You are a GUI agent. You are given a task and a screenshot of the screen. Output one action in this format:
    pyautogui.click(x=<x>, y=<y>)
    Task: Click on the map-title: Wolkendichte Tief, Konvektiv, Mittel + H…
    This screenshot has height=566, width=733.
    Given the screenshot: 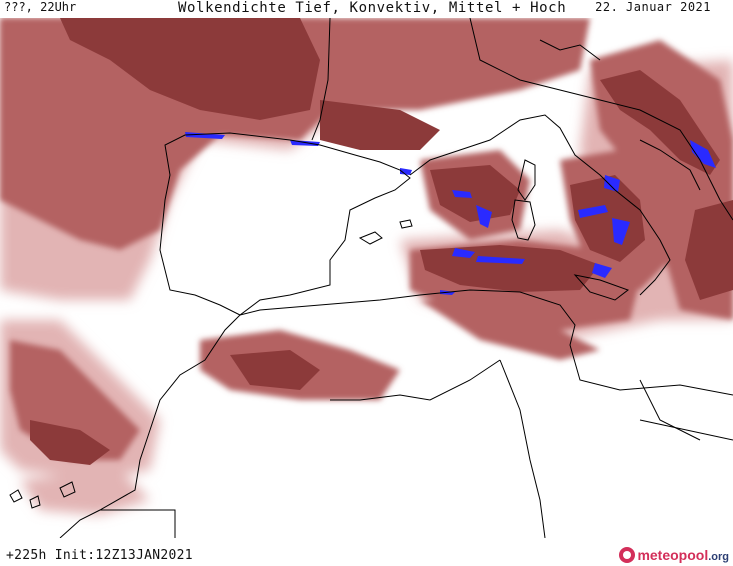 What is the action you would take?
    pyautogui.click(x=372, y=8)
    